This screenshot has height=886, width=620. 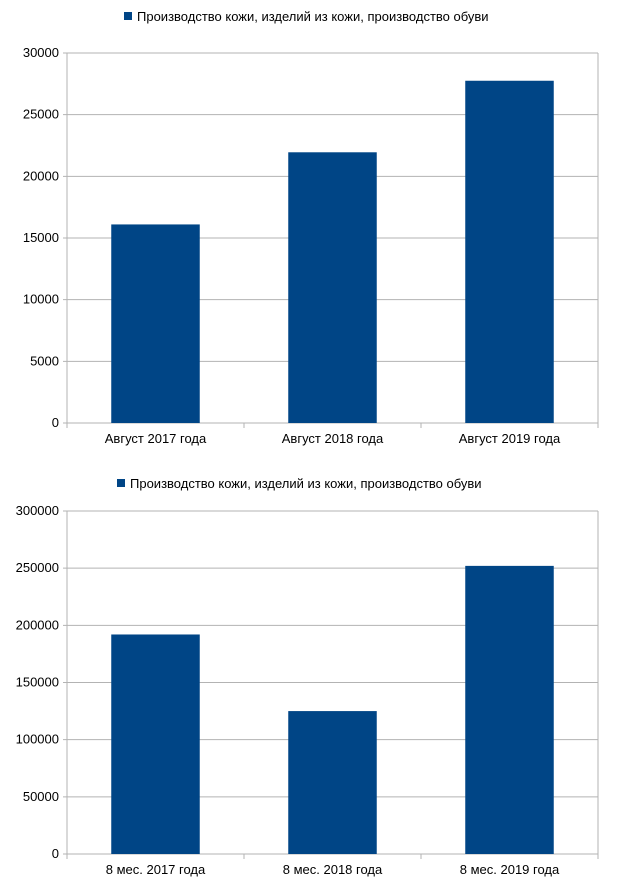 What do you see at coordinates (41, 299) in the screenshot?
I see `y-tick-label: 10000` at bounding box center [41, 299].